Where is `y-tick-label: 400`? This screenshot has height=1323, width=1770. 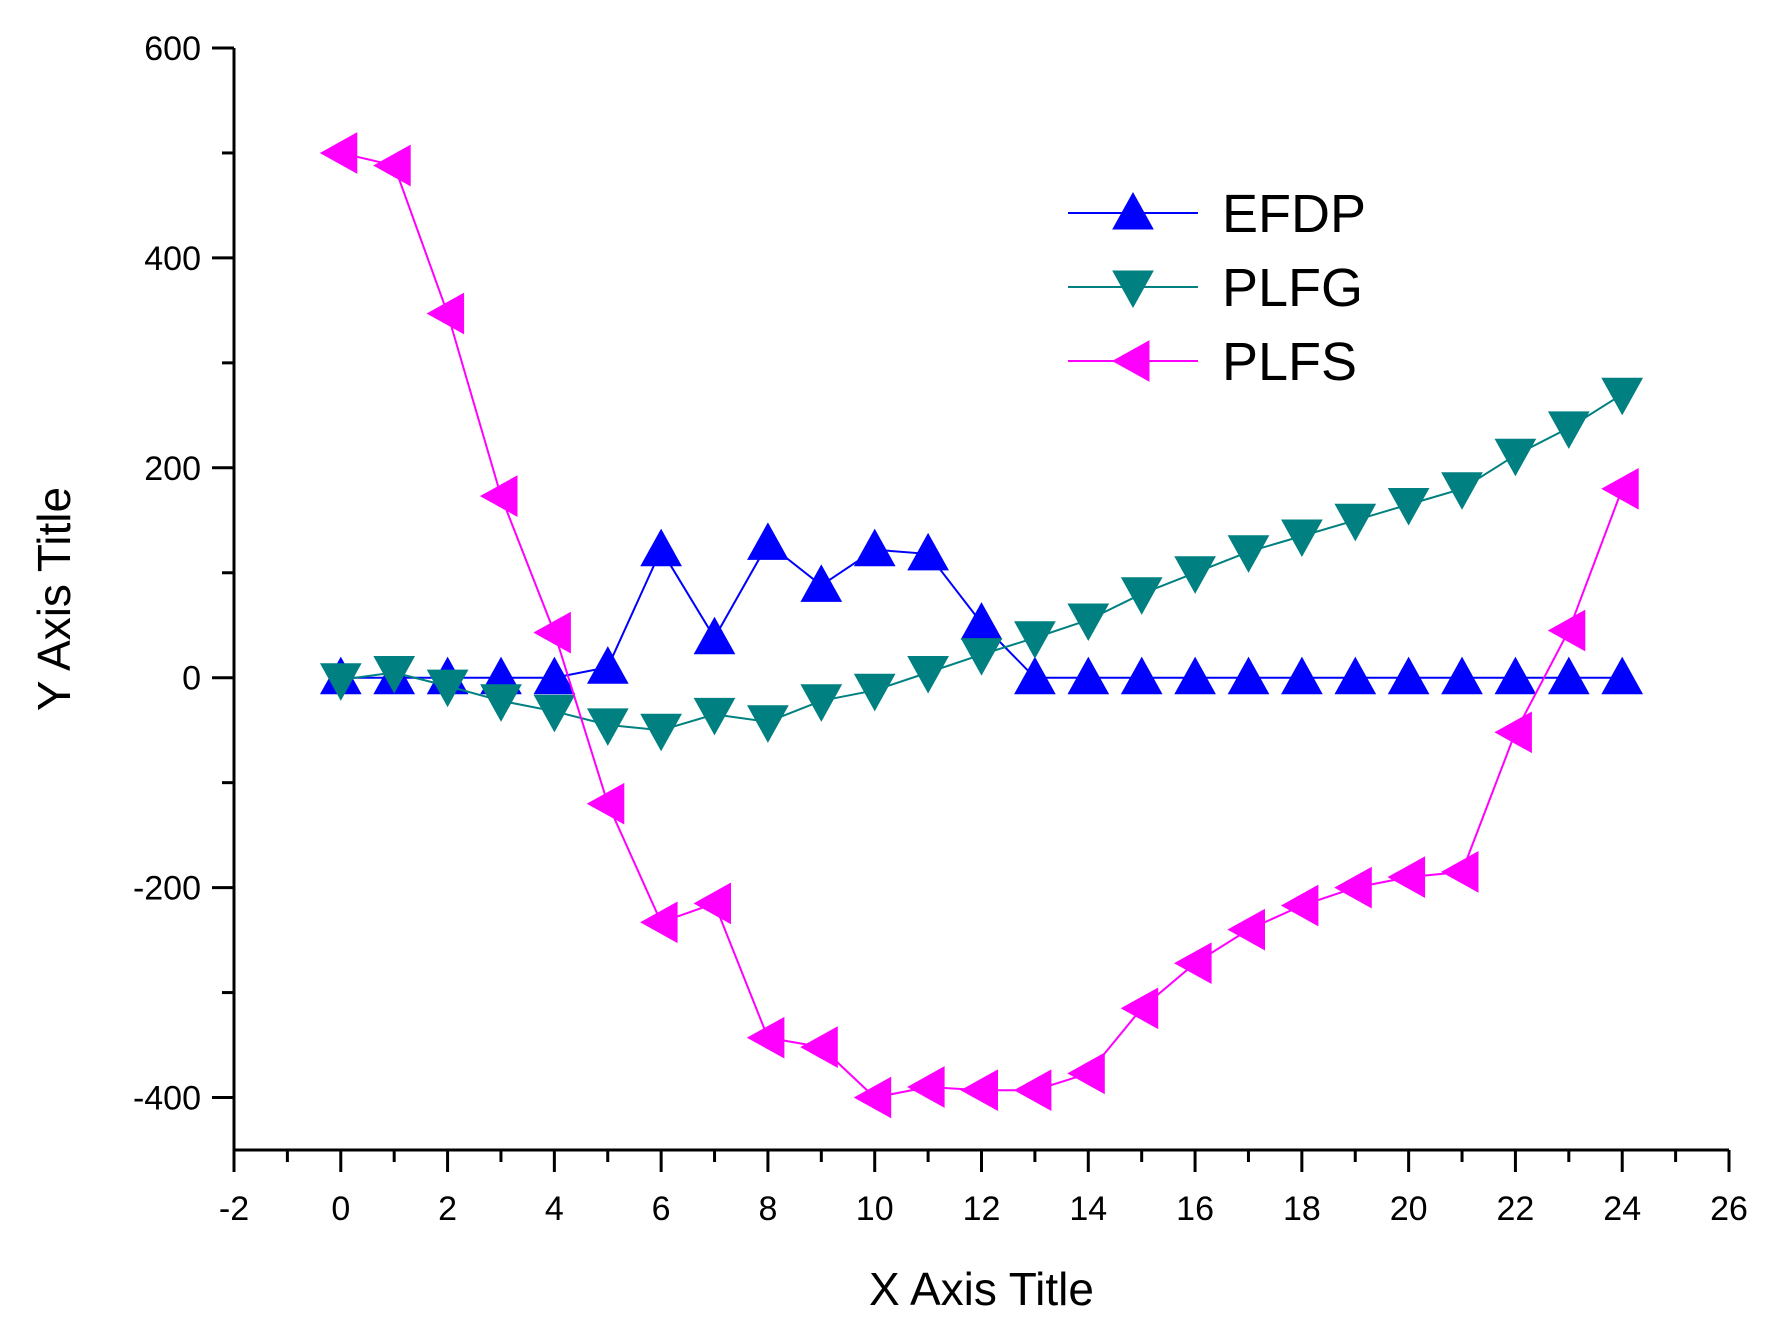 y-tick-label: 400 is located at coordinates (172, 259).